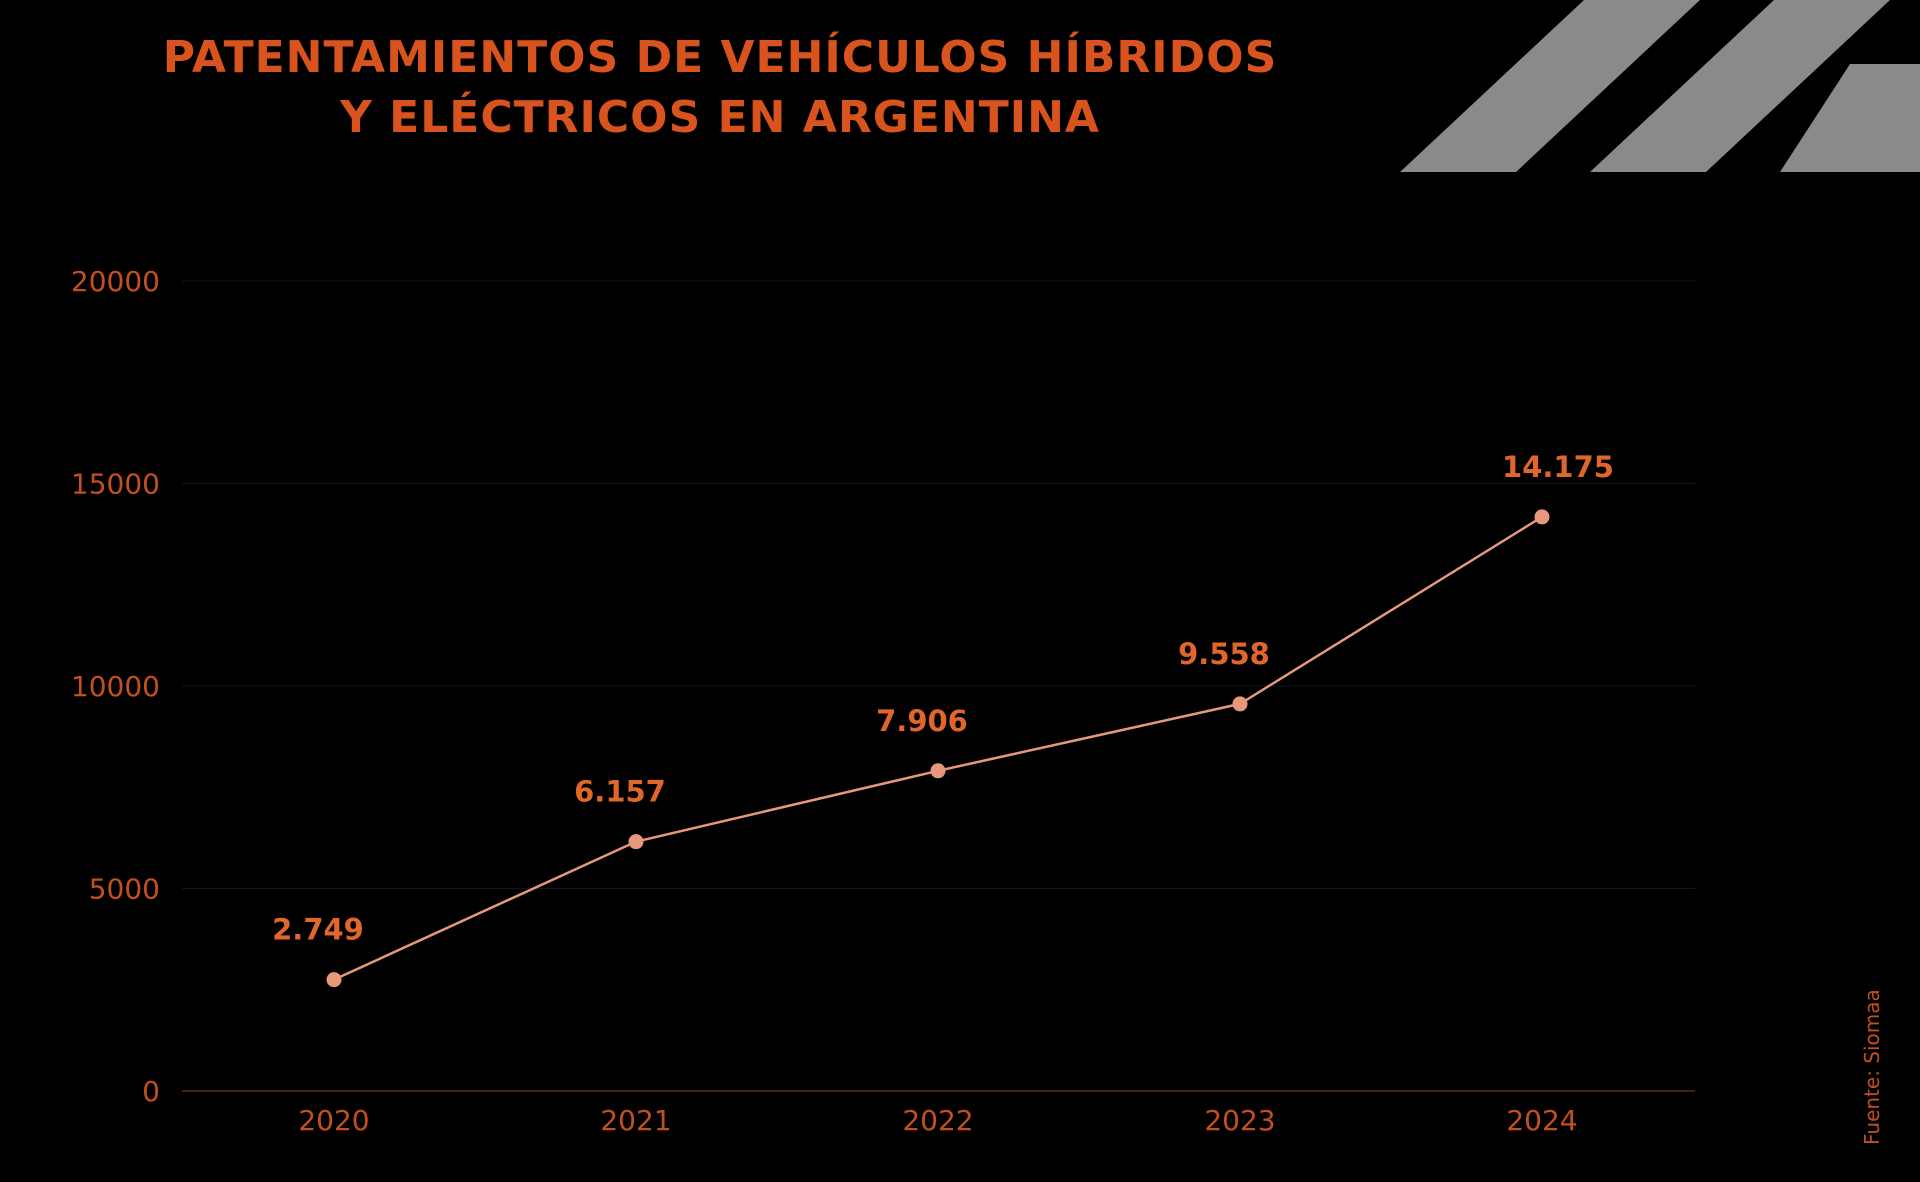 The width and height of the screenshot is (1920, 1182). What do you see at coordinates (1224, 654) in the screenshot?
I see `data-label: 9.558` at bounding box center [1224, 654].